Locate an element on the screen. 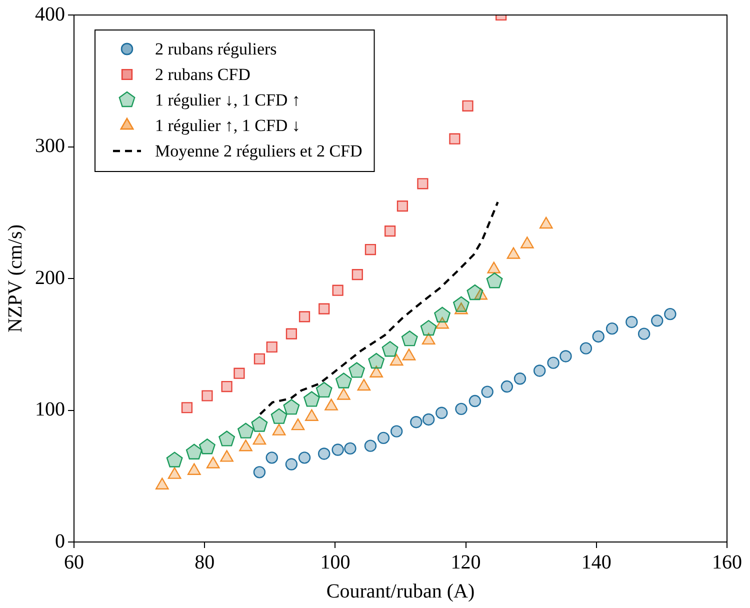 The image size is (750, 608). x-tick-label: 60 is located at coordinates (74, 562).